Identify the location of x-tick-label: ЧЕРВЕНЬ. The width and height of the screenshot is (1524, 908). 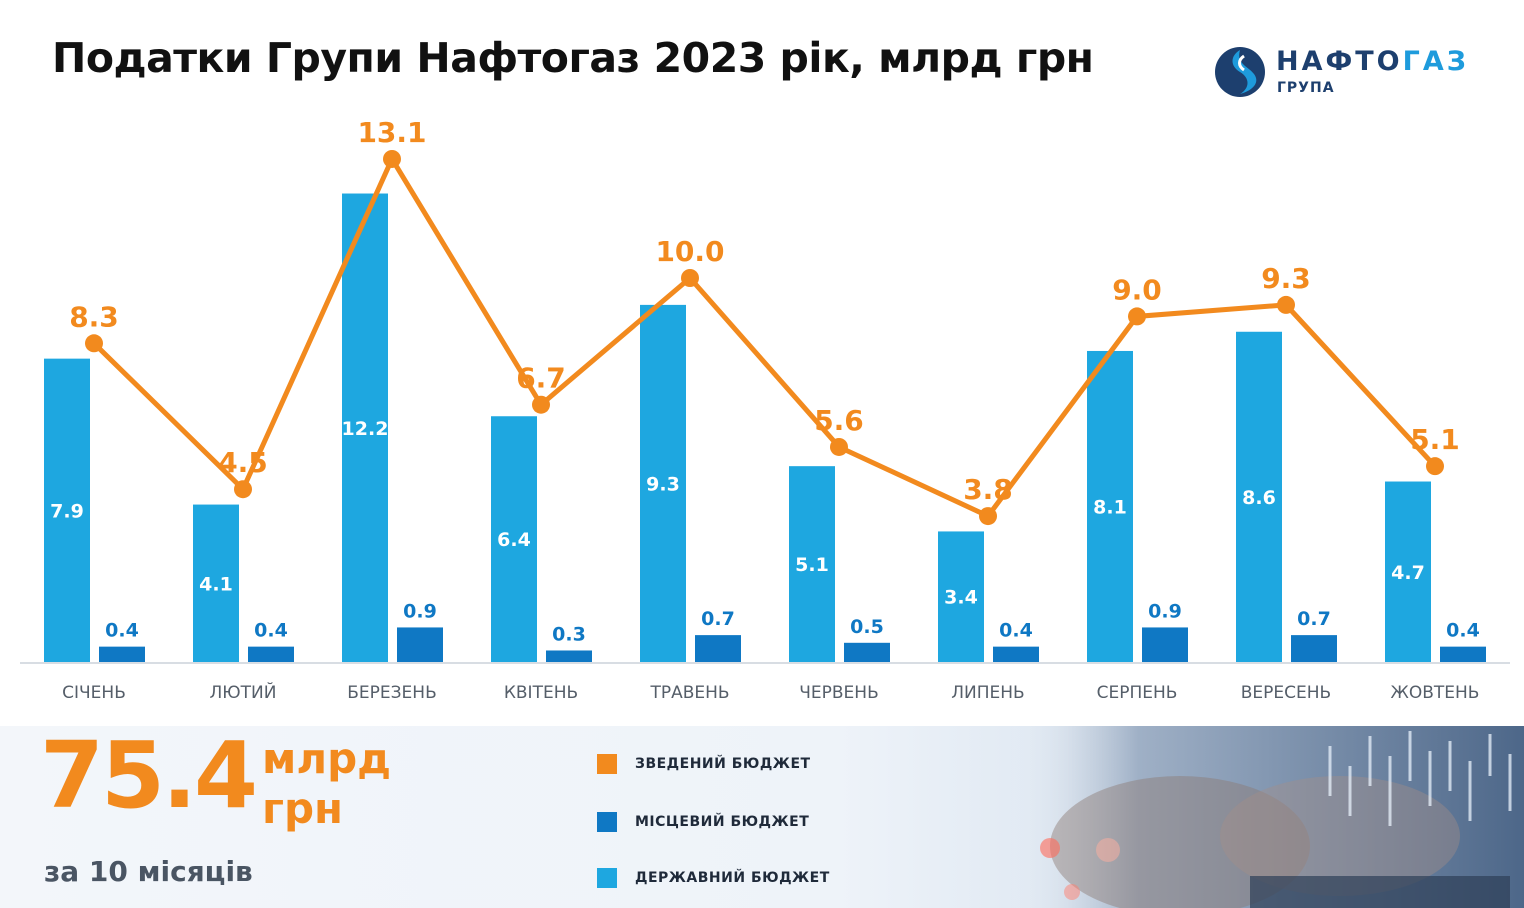
(839, 693).